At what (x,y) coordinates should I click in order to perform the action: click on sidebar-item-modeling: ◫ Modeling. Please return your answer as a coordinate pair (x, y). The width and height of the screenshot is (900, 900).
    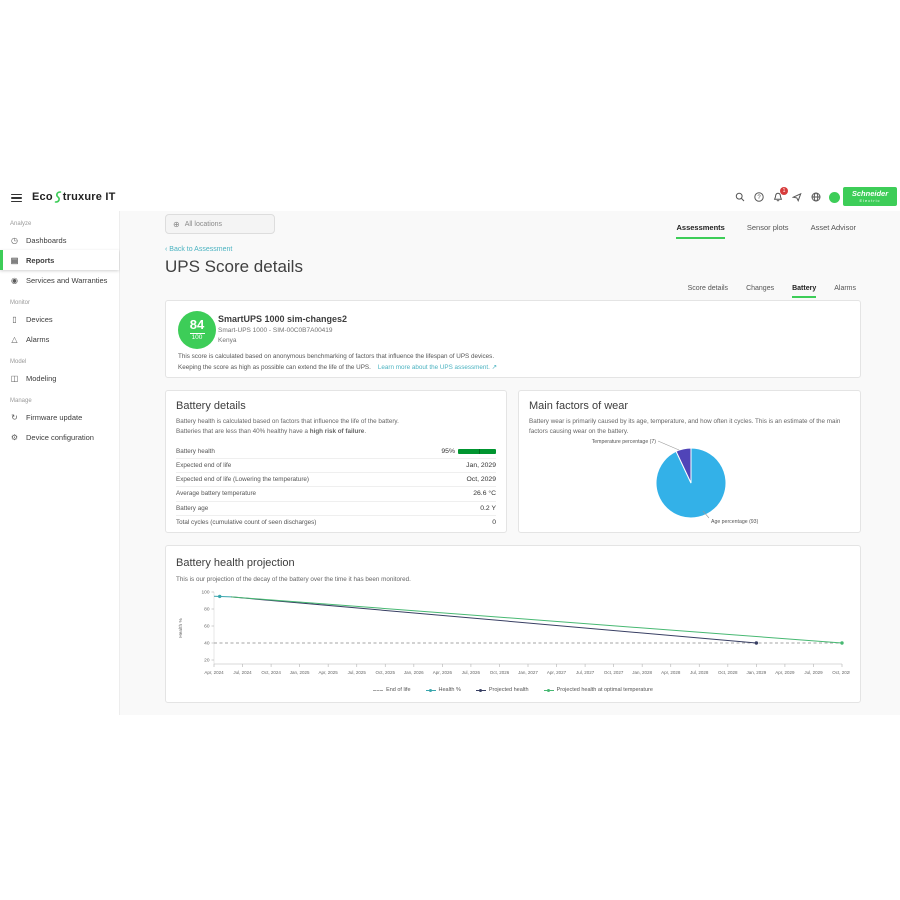
    Looking at the image, I should click on (59, 378).